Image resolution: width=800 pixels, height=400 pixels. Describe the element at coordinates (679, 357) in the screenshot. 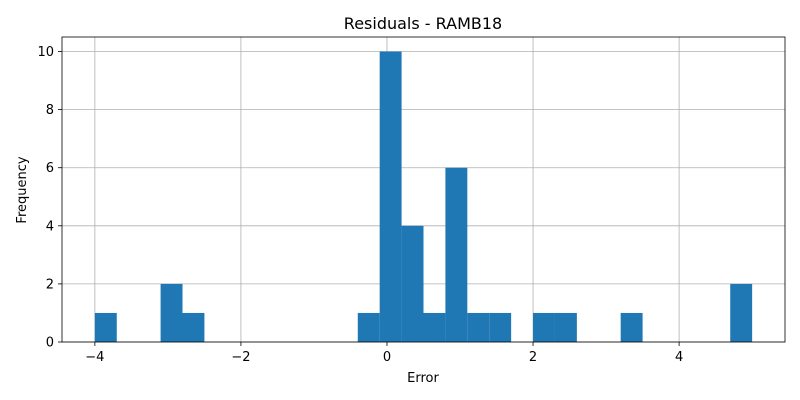

I see `x-tick-label: 4` at that location.